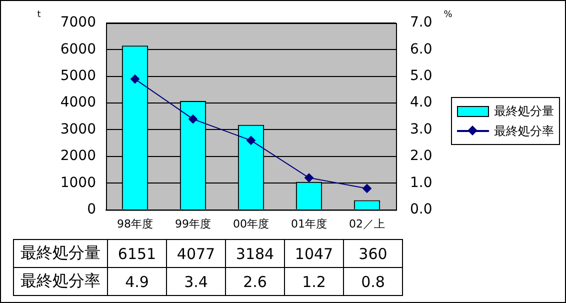  Describe the element at coordinates (309, 223) in the screenshot. I see `x-tick-label: 01年度` at that location.